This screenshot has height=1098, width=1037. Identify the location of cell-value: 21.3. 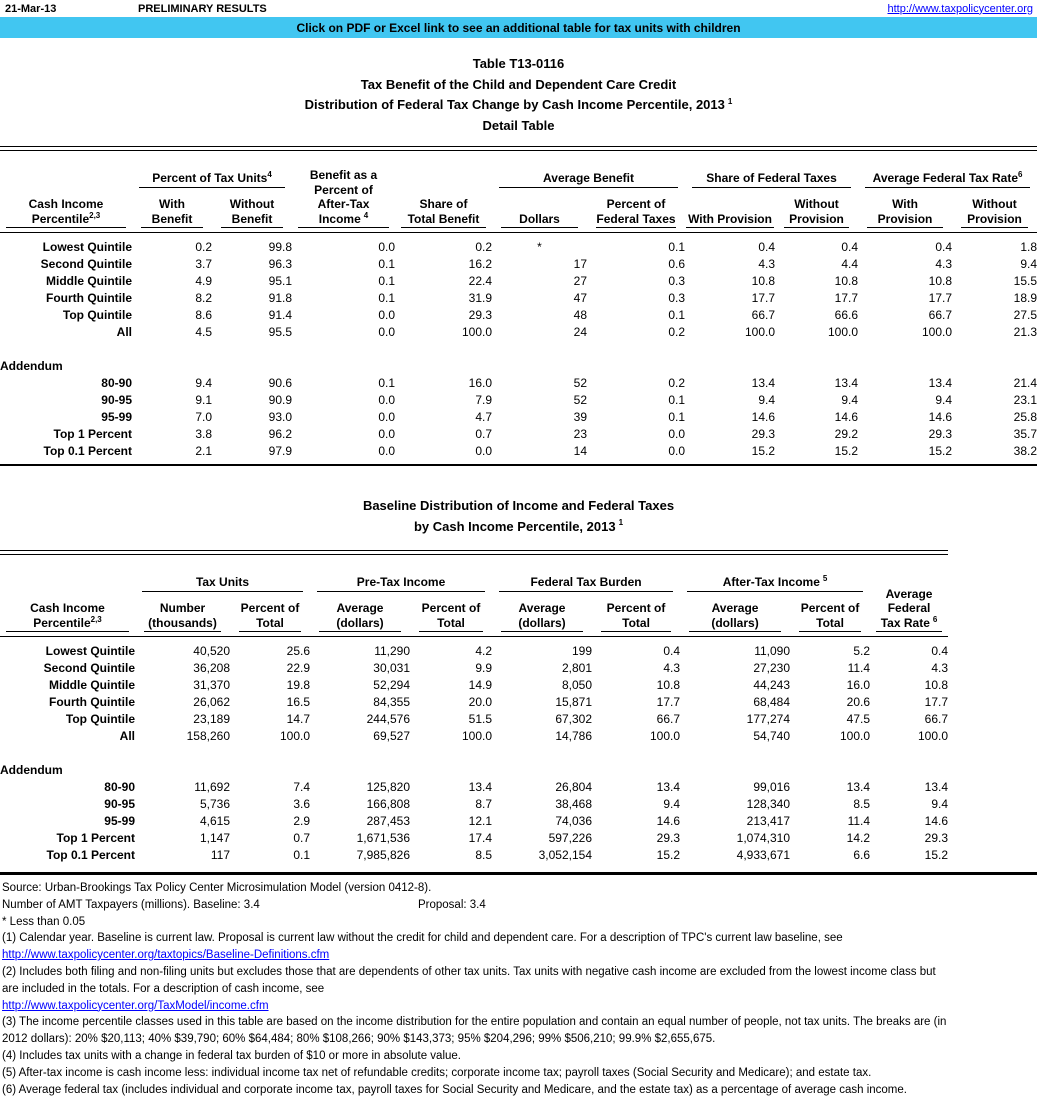
(1025, 332).